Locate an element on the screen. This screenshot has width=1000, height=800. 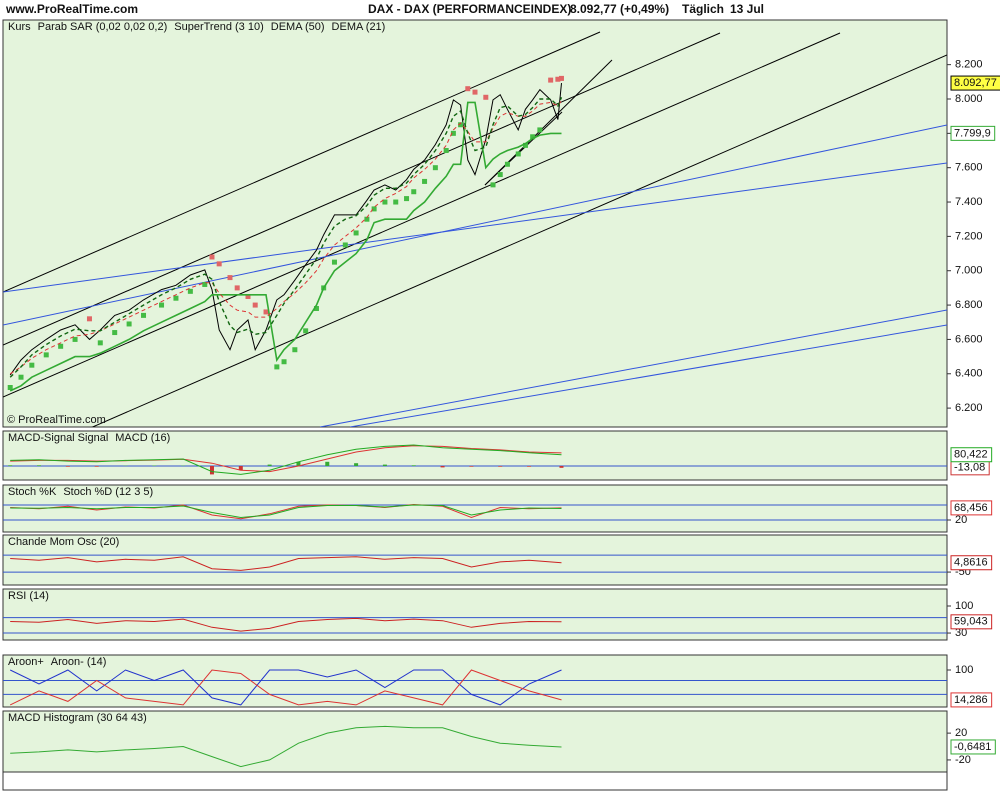
y-tick-label: 6.200 is located at coordinates (969, 408).